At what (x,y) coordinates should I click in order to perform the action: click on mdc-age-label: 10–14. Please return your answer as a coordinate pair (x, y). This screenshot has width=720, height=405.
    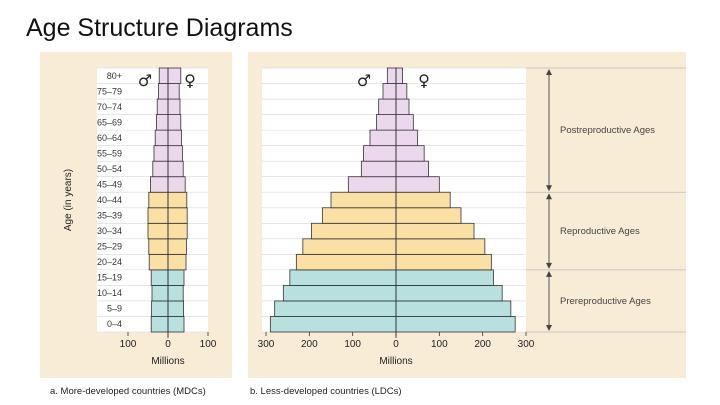
    Looking at the image, I should click on (109, 293).